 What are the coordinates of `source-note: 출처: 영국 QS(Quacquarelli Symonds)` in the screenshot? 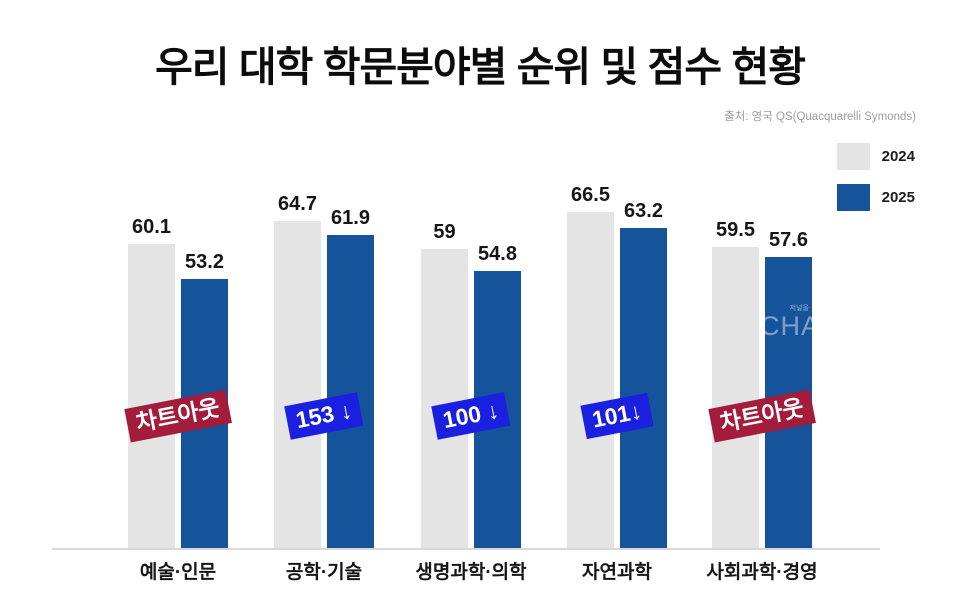 It's located at (820, 117).